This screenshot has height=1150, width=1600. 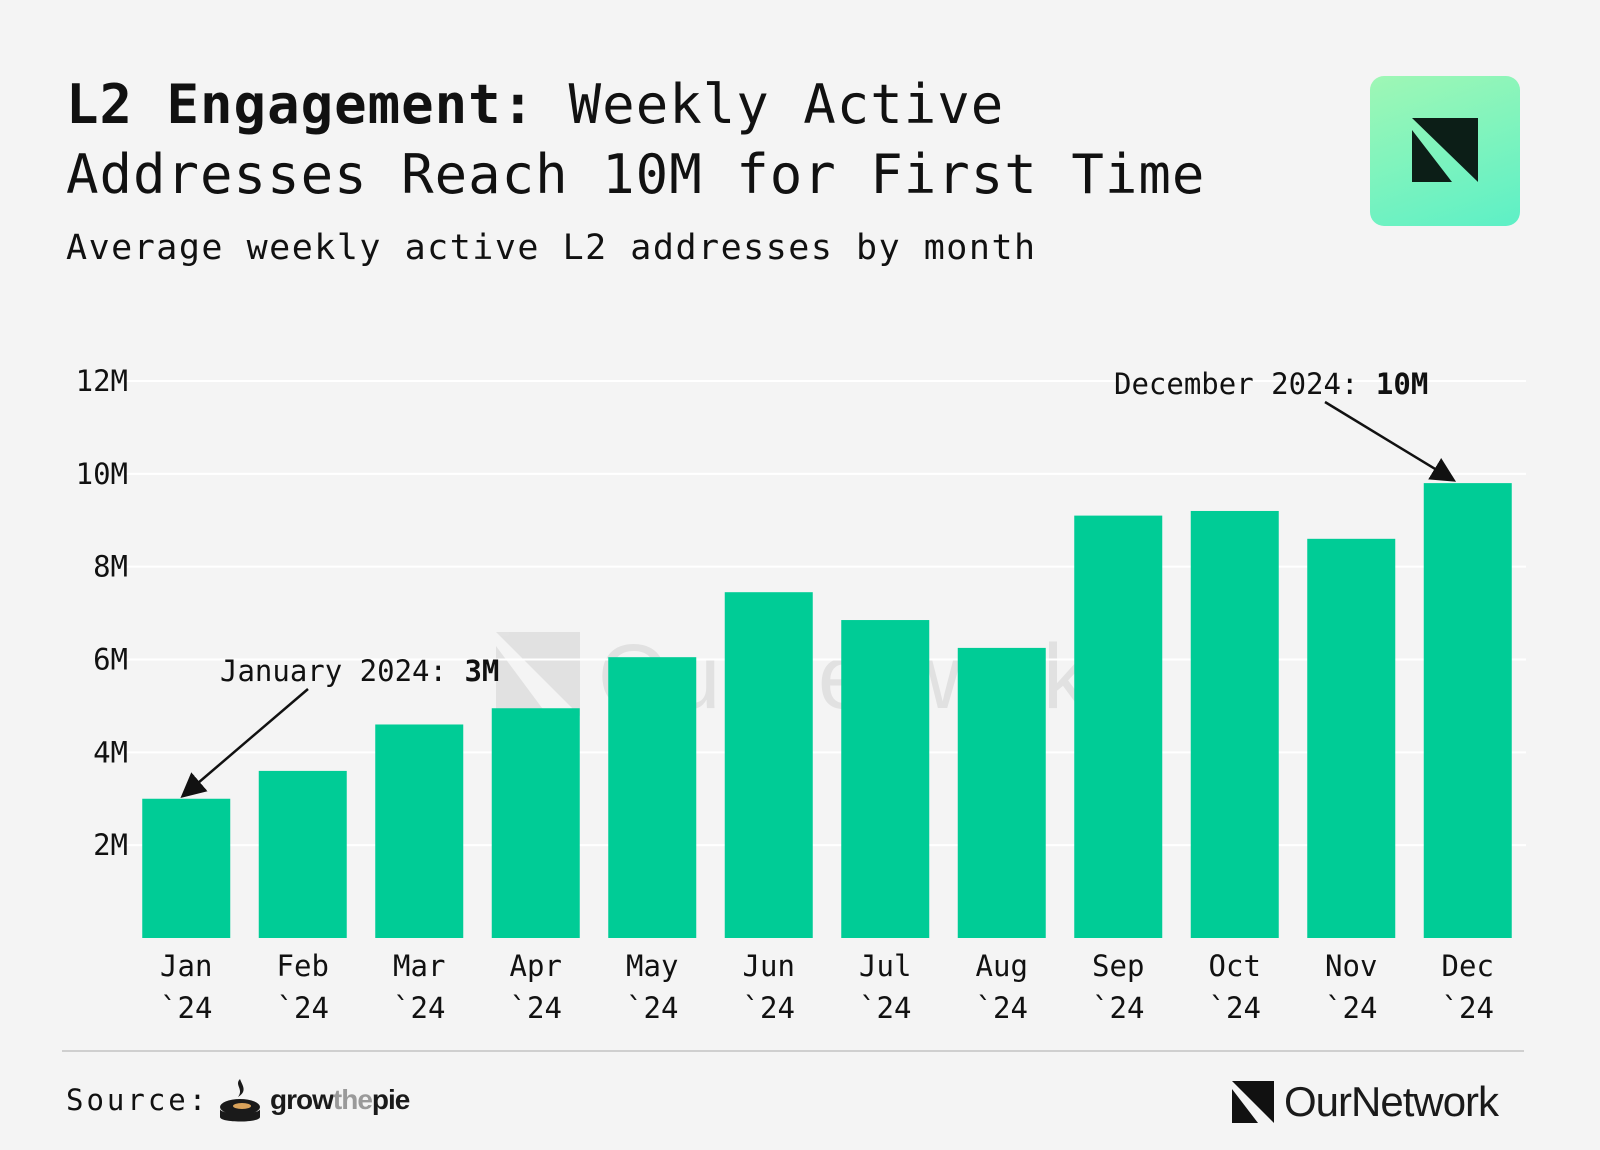 What do you see at coordinates (1391, 1101) in the screenshot?
I see `brand-name: OurNetwork` at bounding box center [1391, 1101].